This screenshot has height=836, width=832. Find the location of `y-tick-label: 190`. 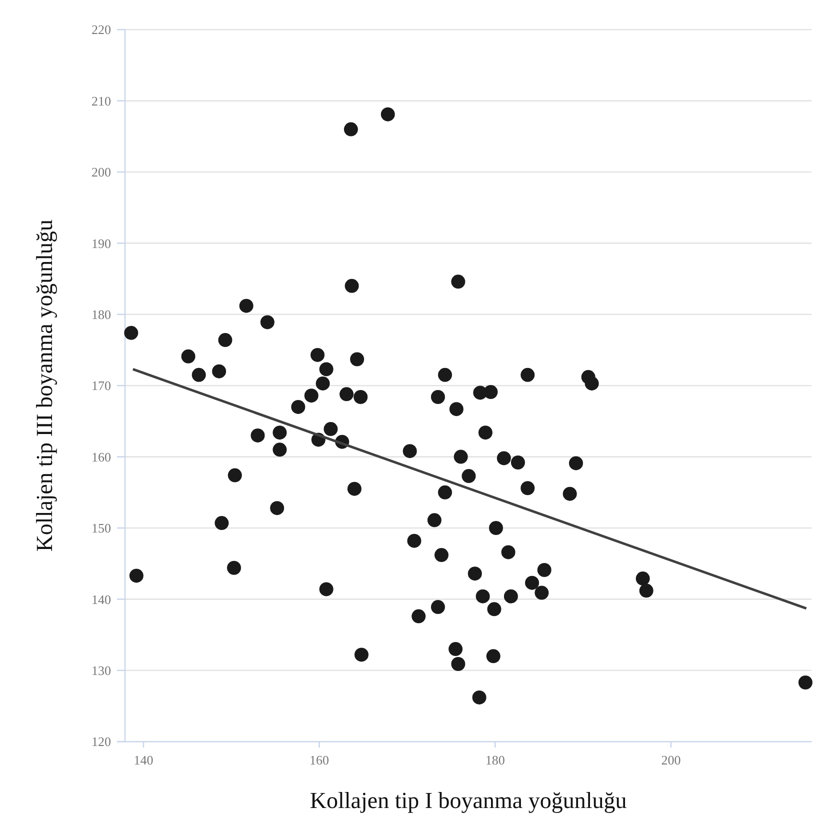

y-tick-label: 190 is located at coordinates (101, 243).